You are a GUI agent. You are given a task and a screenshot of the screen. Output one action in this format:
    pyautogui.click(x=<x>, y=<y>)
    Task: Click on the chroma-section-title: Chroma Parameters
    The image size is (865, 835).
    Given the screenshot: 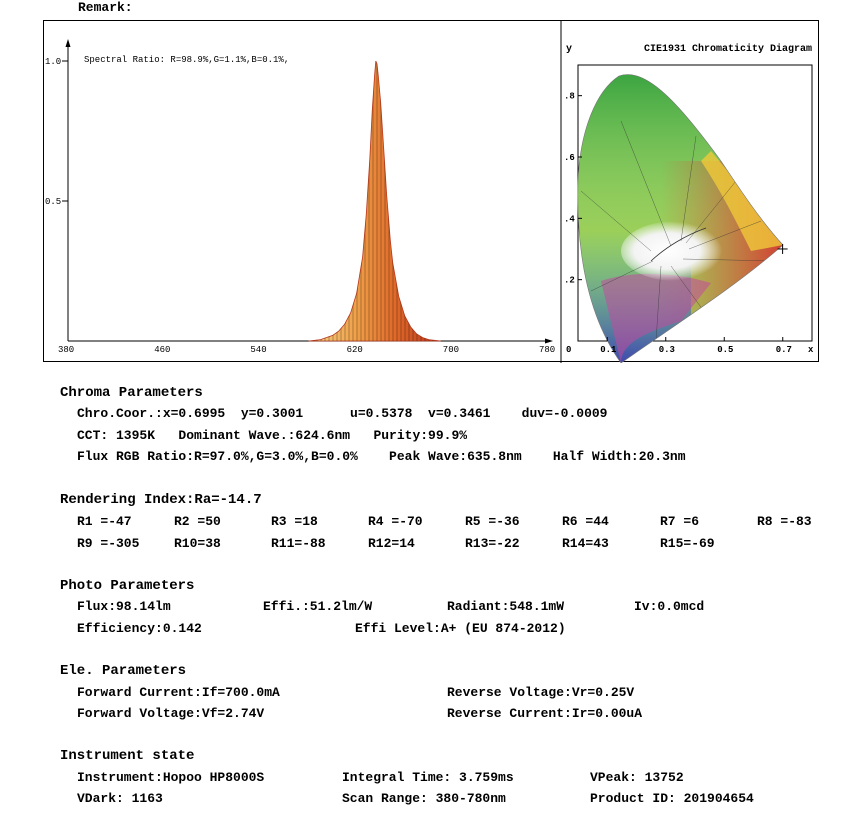 What is the action you would take?
    pyautogui.click(x=131, y=393)
    